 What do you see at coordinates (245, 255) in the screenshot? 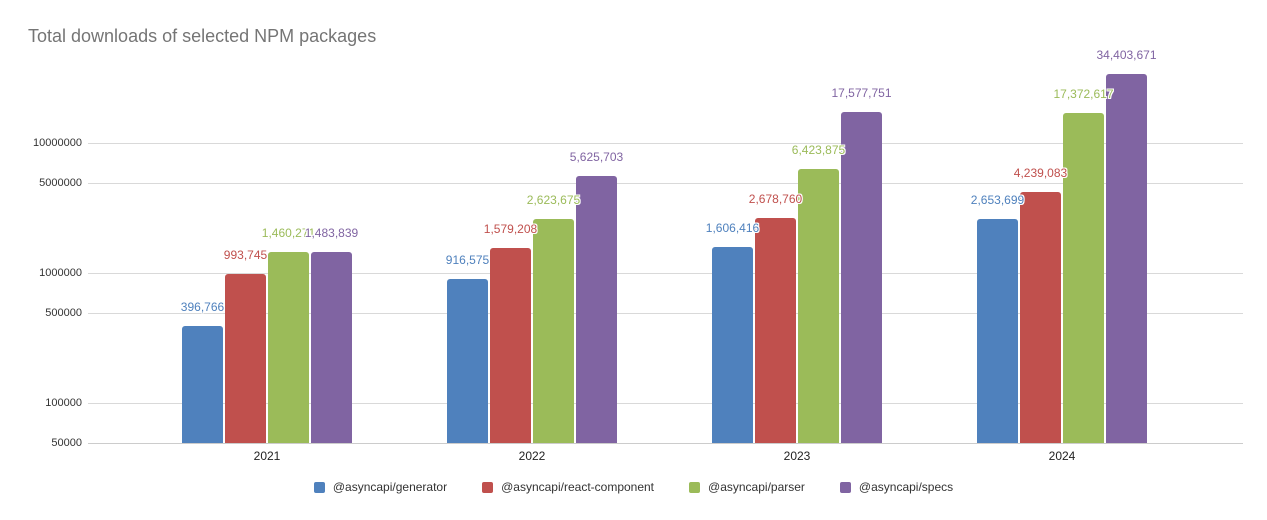
I see `bar-value-label: 993,745` at bounding box center [245, 255].